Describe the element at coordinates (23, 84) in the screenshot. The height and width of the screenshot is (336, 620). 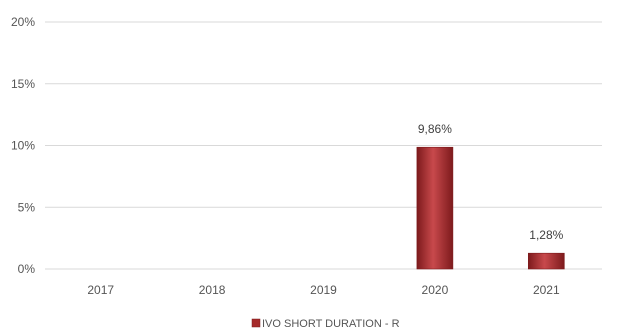
I see `y-tick-label: 15%` at that location.